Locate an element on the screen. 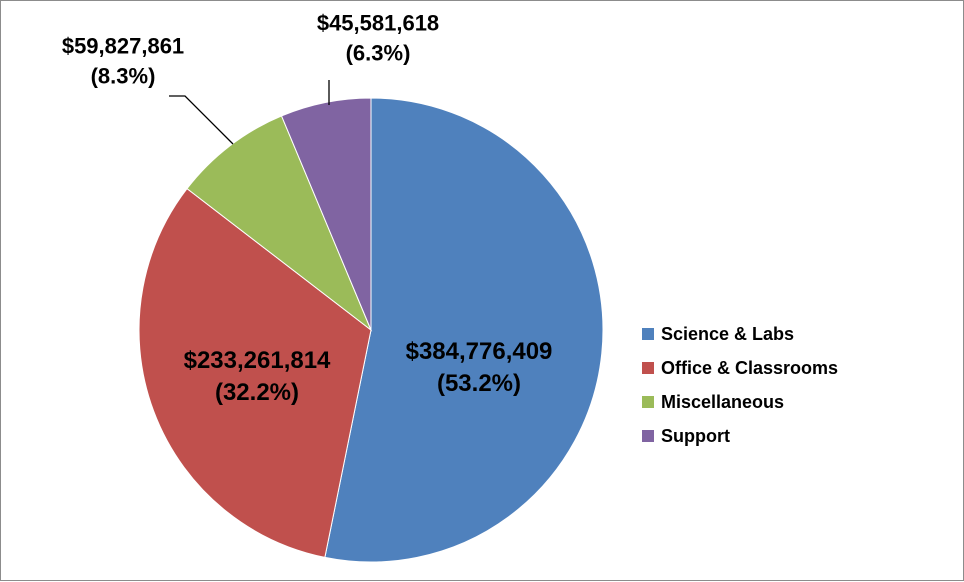 The height and width of the screenshot is (582, 964). legend-label: Office & Classrooms is located at coordinates (750, 367).